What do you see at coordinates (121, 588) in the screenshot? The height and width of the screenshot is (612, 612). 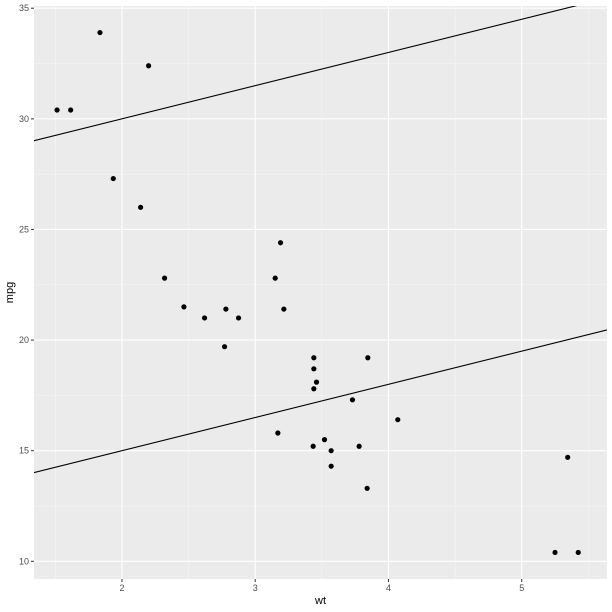 I see `x-tick-label: 2` at bounding box center [121, 588].